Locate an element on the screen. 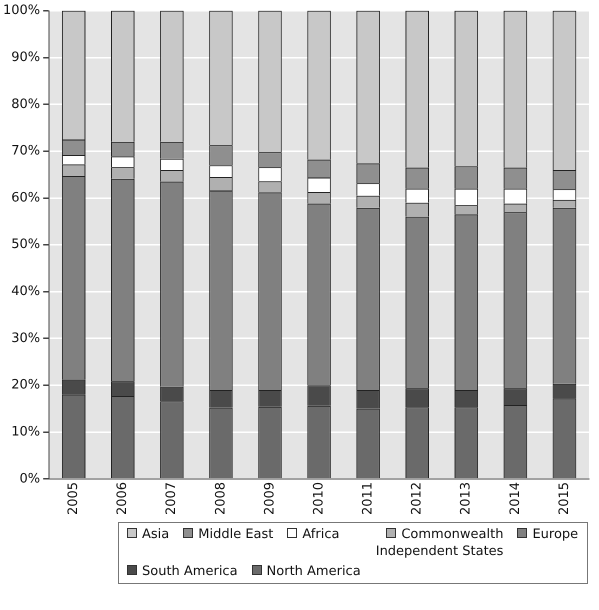 The image size is (599, 610). y-tick-label: 90% is located at coordinates (25, 57).